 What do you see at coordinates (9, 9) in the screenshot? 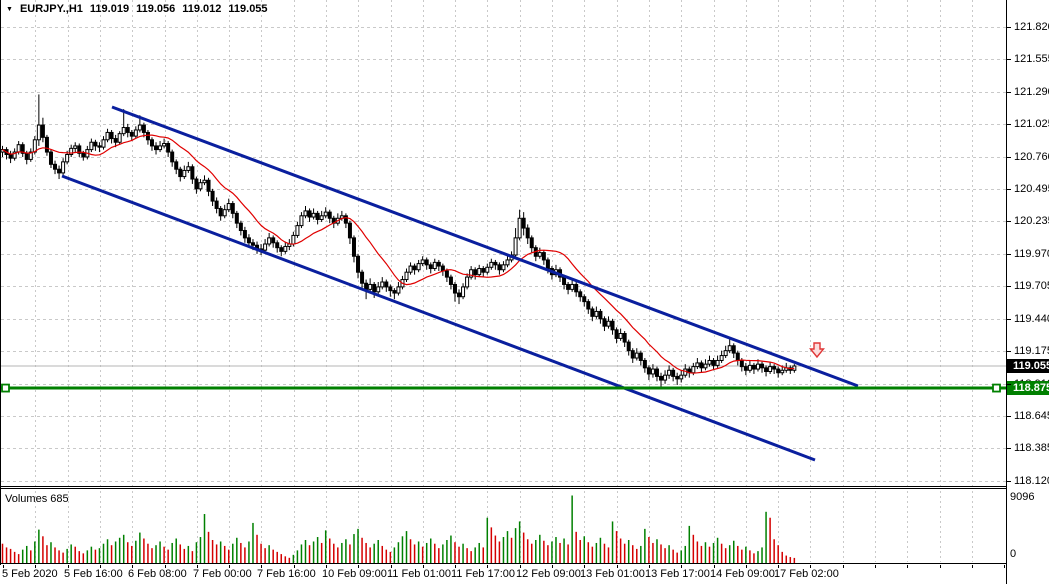
I see `symbol-dropdown-icon: ▼` at bounding box center [9, 9].